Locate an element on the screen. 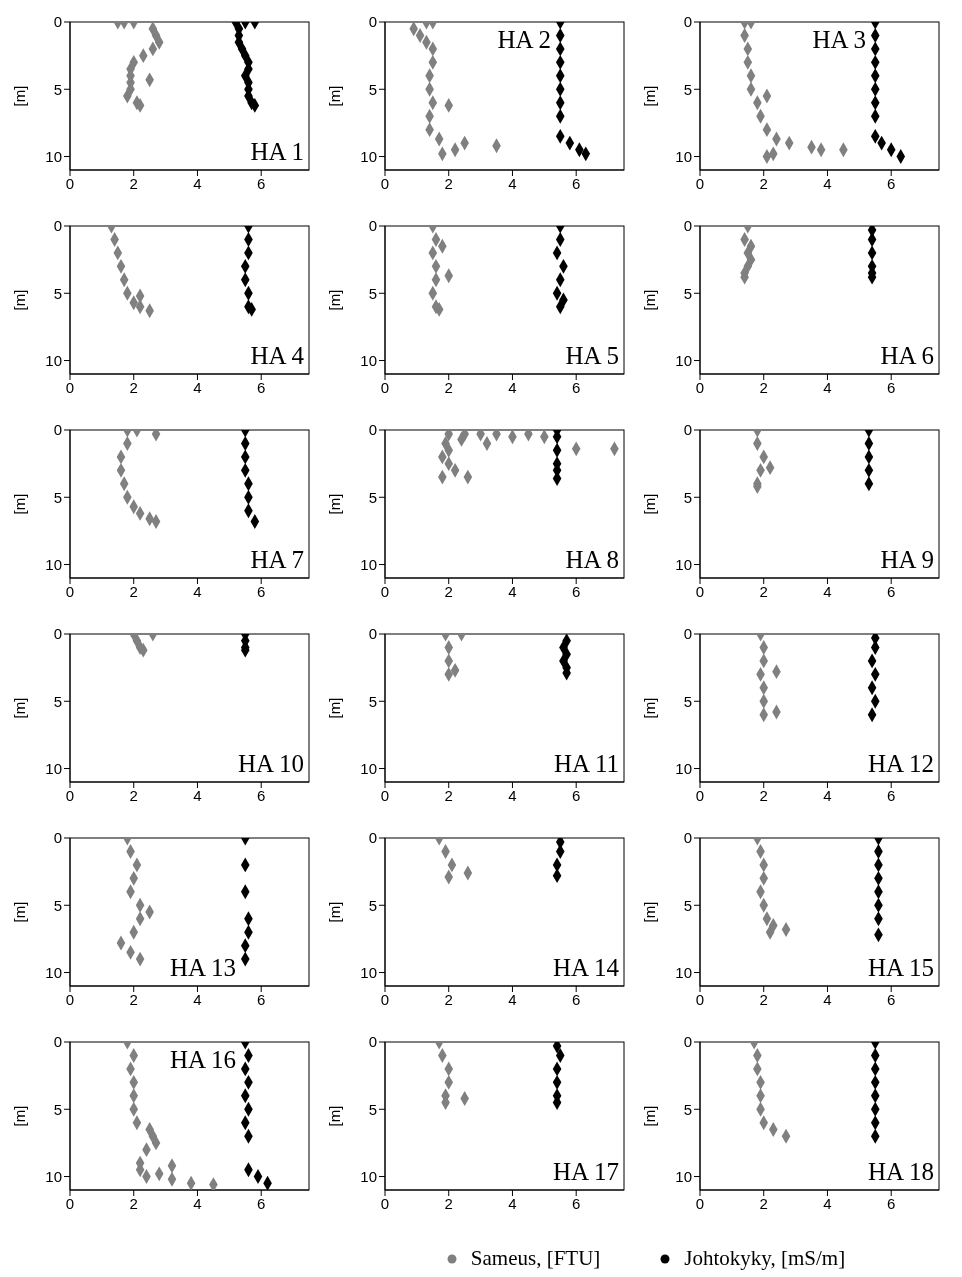  annotation: HA 3 is located at coordinates (838, 40).